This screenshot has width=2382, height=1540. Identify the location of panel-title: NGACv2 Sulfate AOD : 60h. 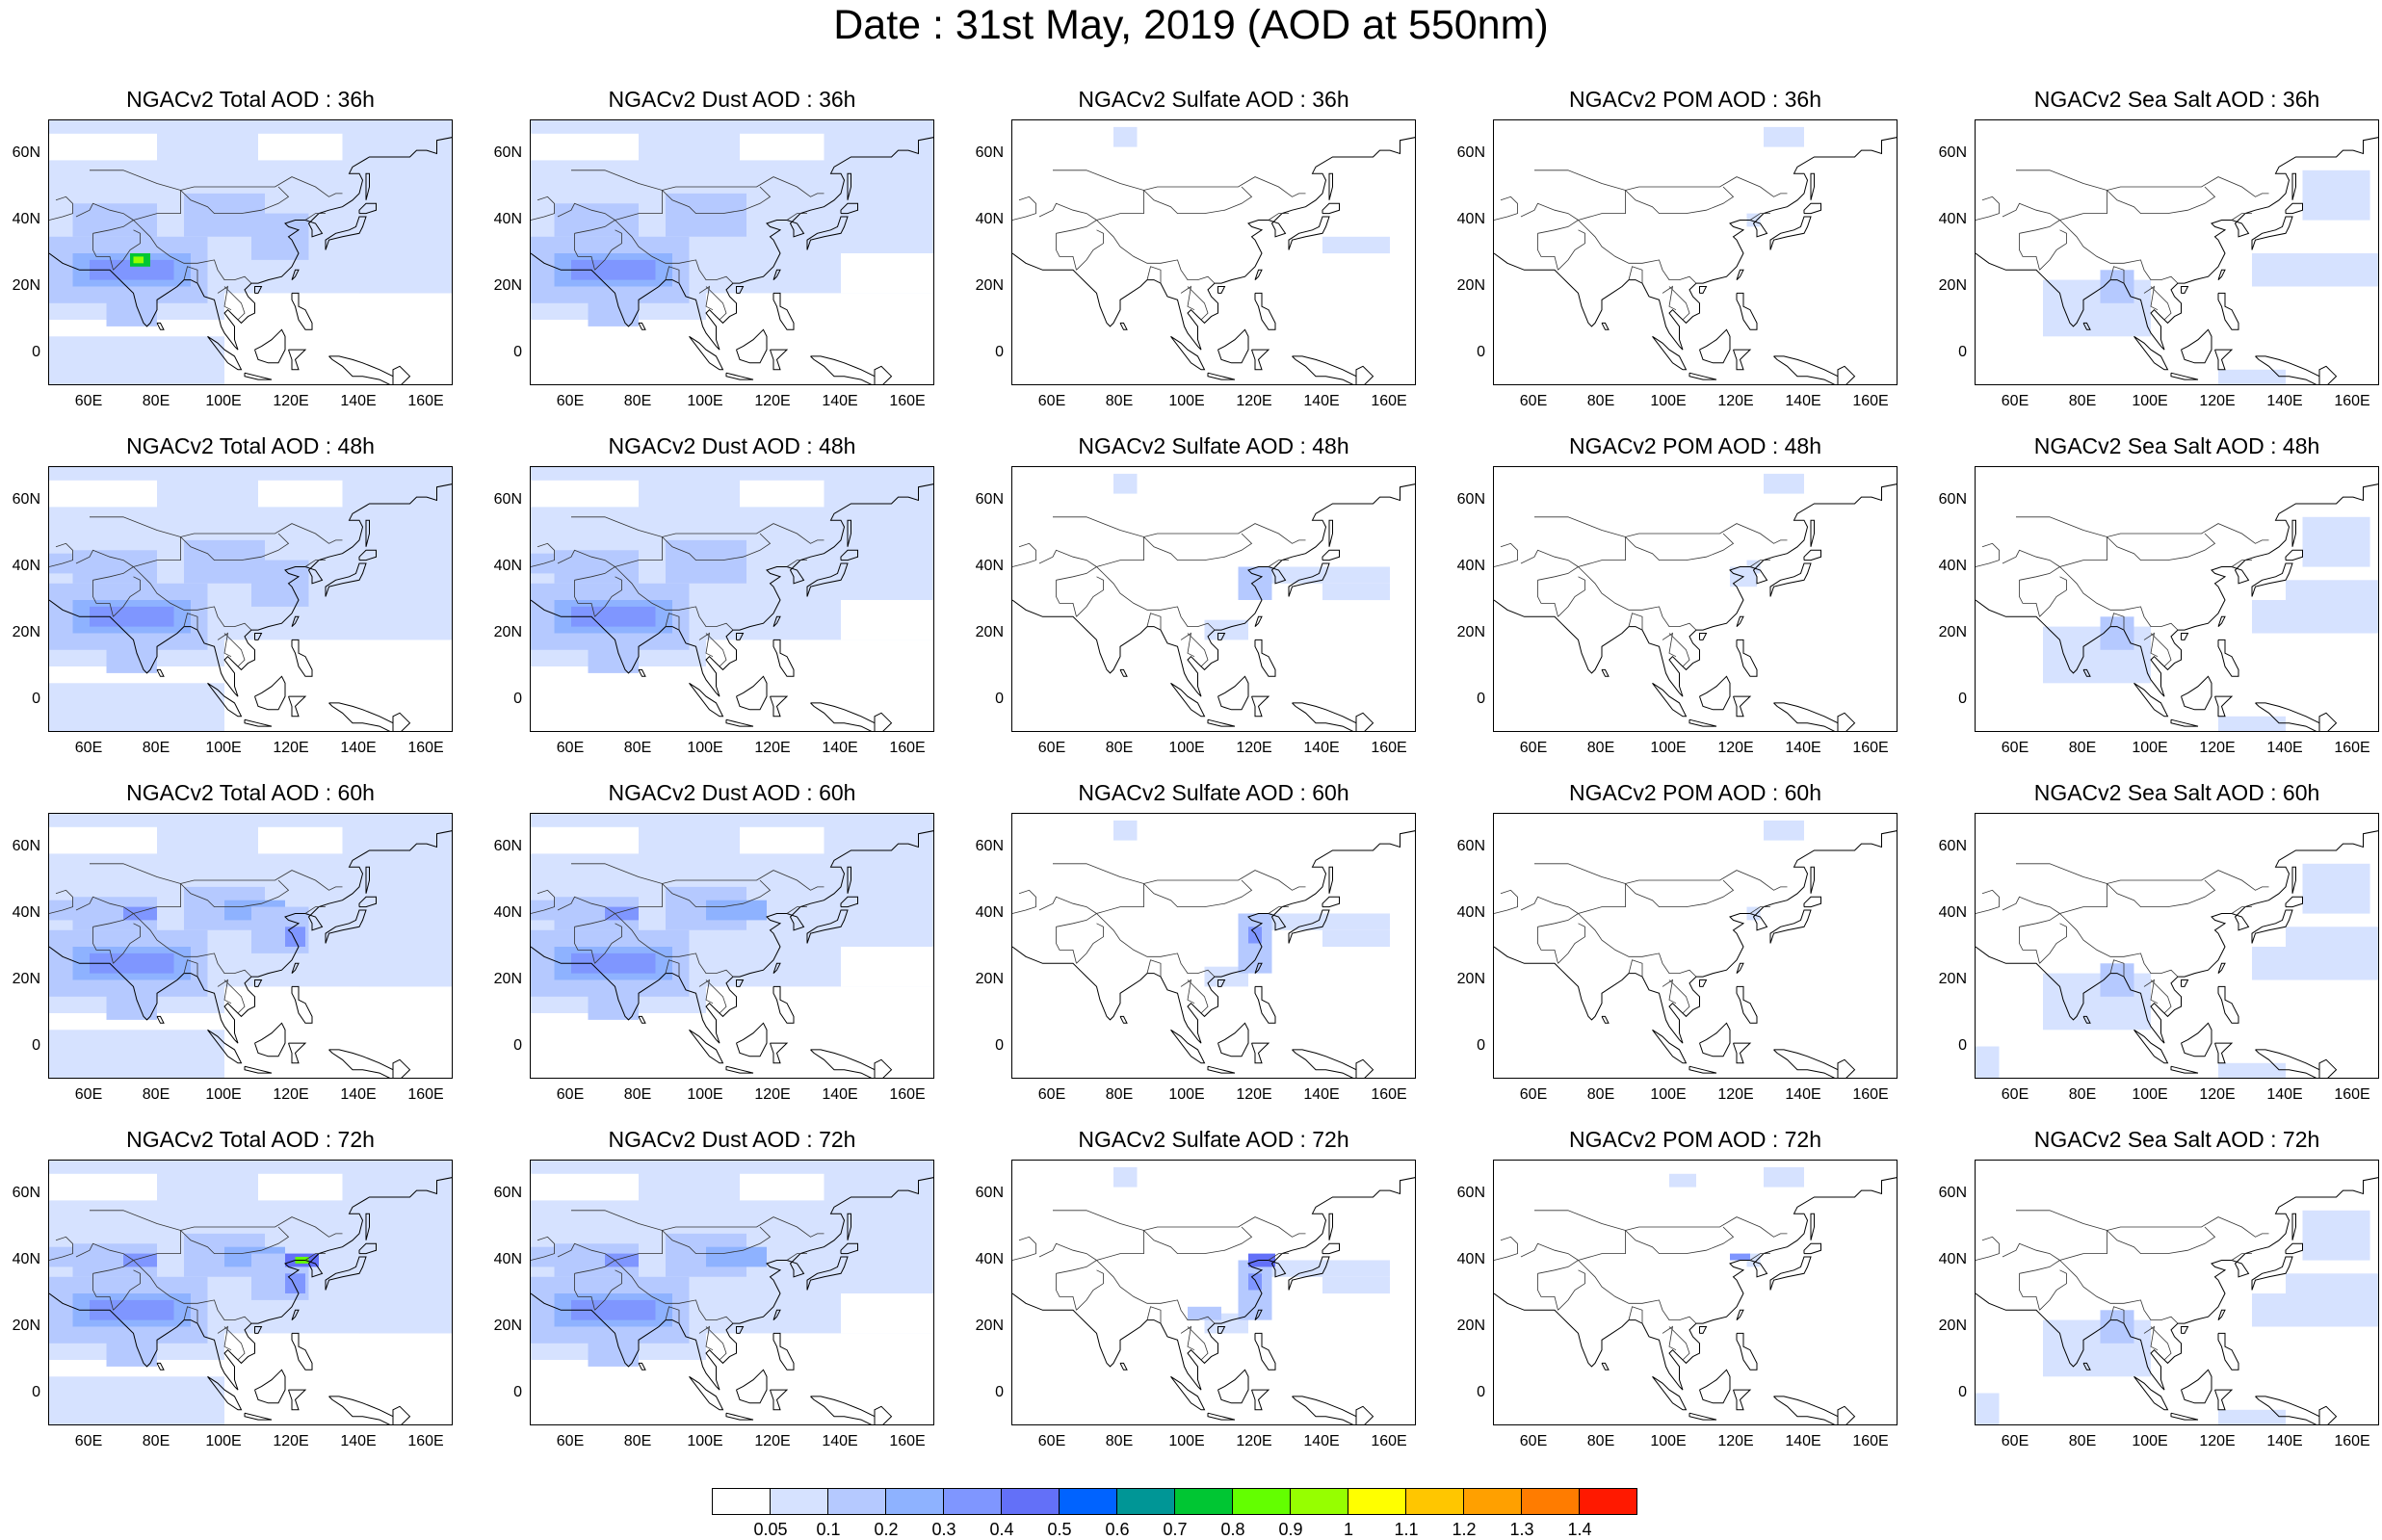
(1213, 792).